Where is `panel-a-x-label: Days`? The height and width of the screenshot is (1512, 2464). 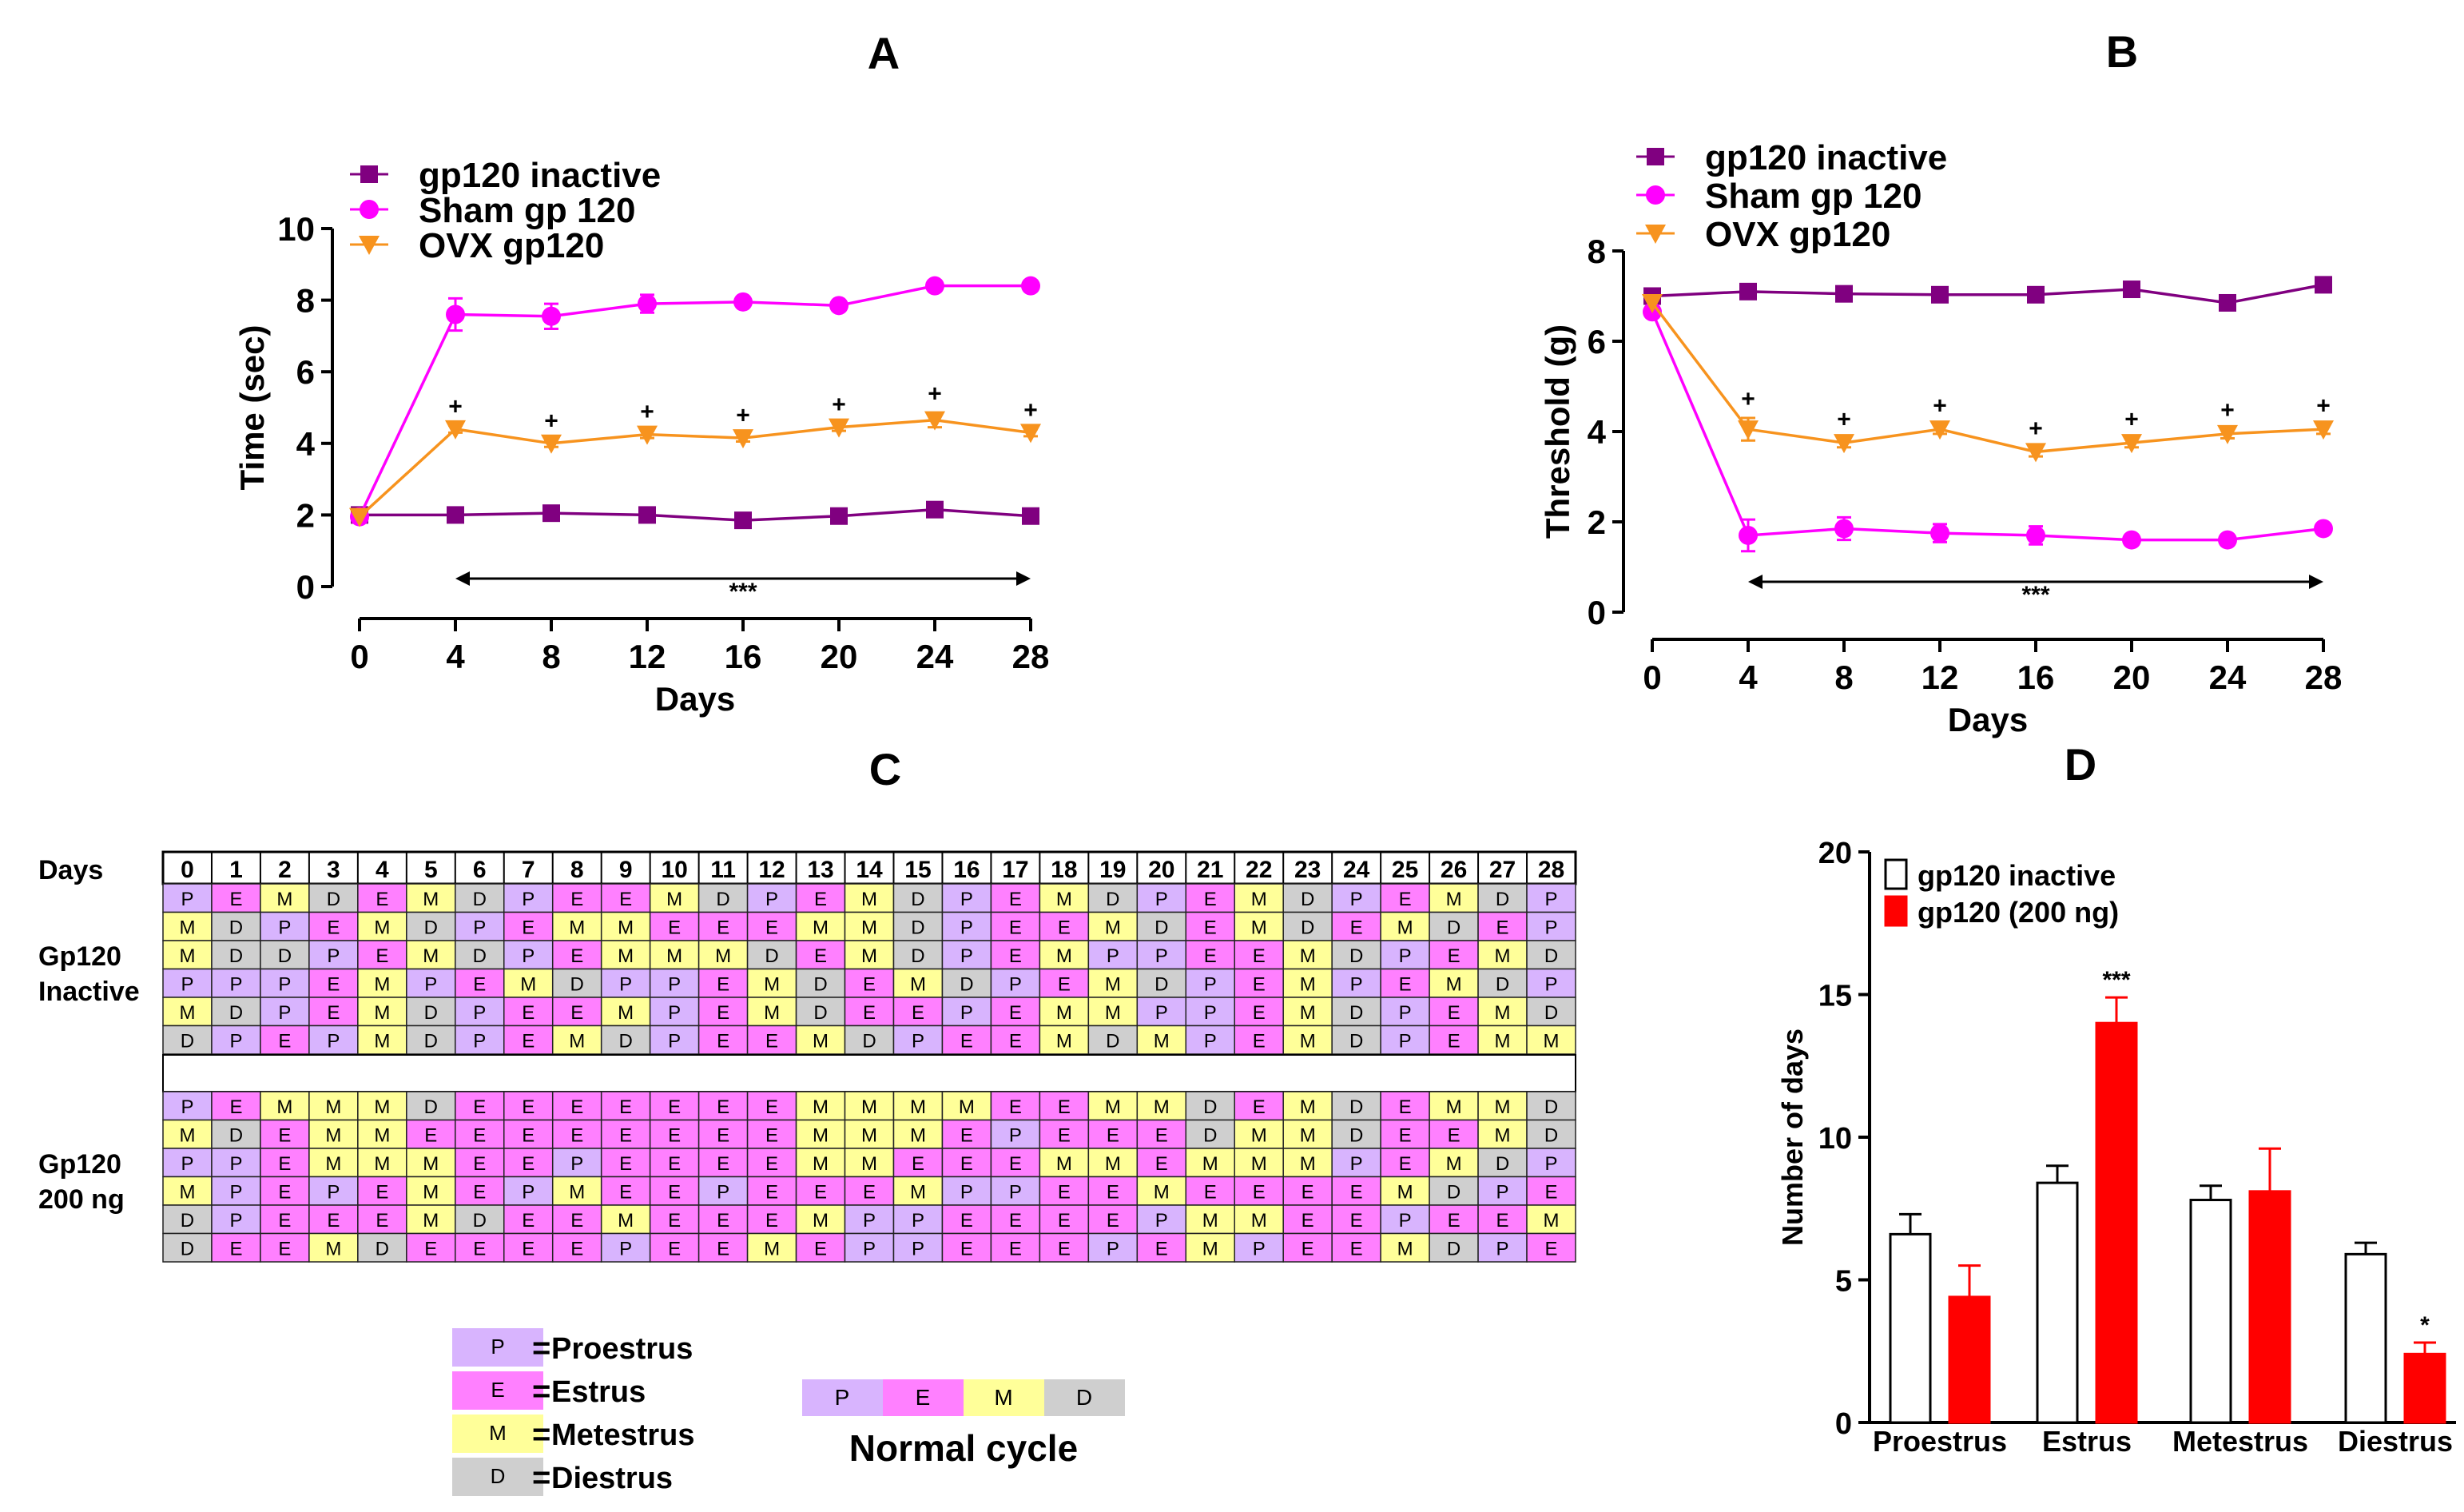
panel-a-x-label: Days is located at coordinates (695, 699).